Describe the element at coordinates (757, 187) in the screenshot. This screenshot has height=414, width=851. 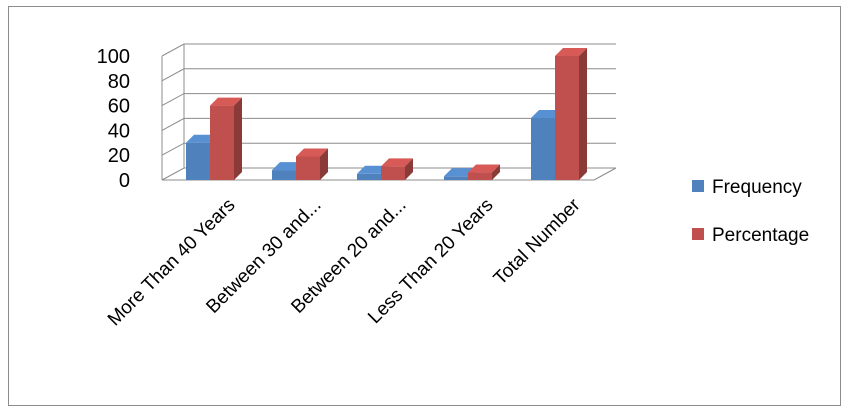
I see `legend-label-frequency: Frequency` at that location.